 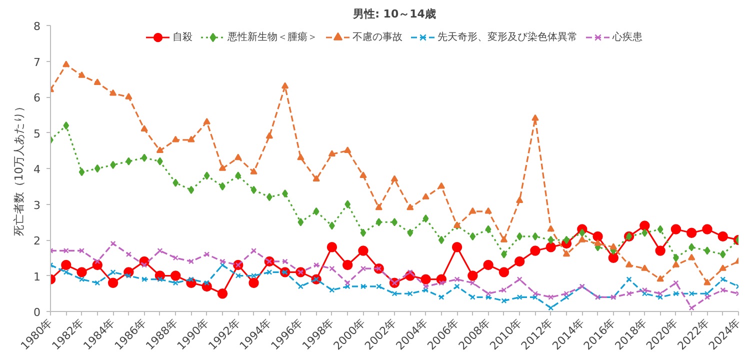 What do you see at coordinates (627, 37) in the screenshot?
I see `legend-label: 心疾患` at bounding box center [627, 37].